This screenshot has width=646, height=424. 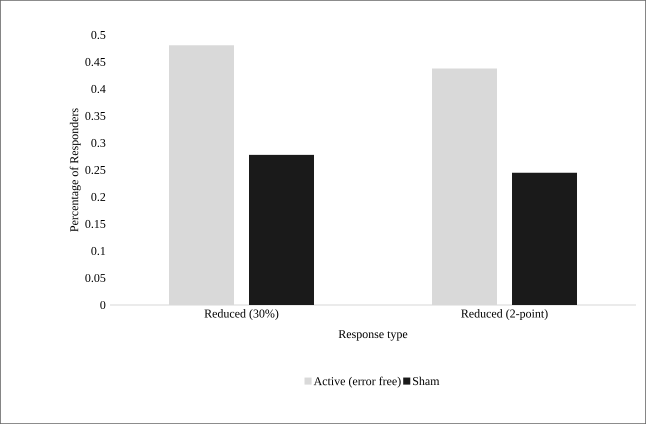 I want to click on y-tick-label: 0.45, so click(x=95, y=62).